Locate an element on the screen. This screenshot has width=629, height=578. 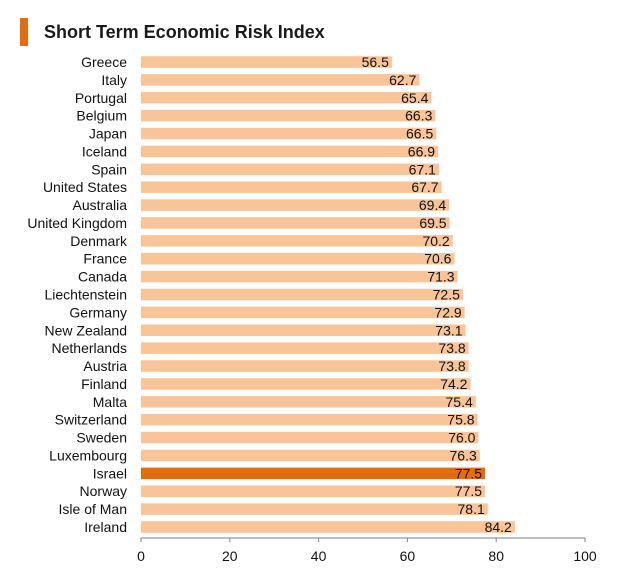
category-label: Switzerland is located at coordinates (91, 420).